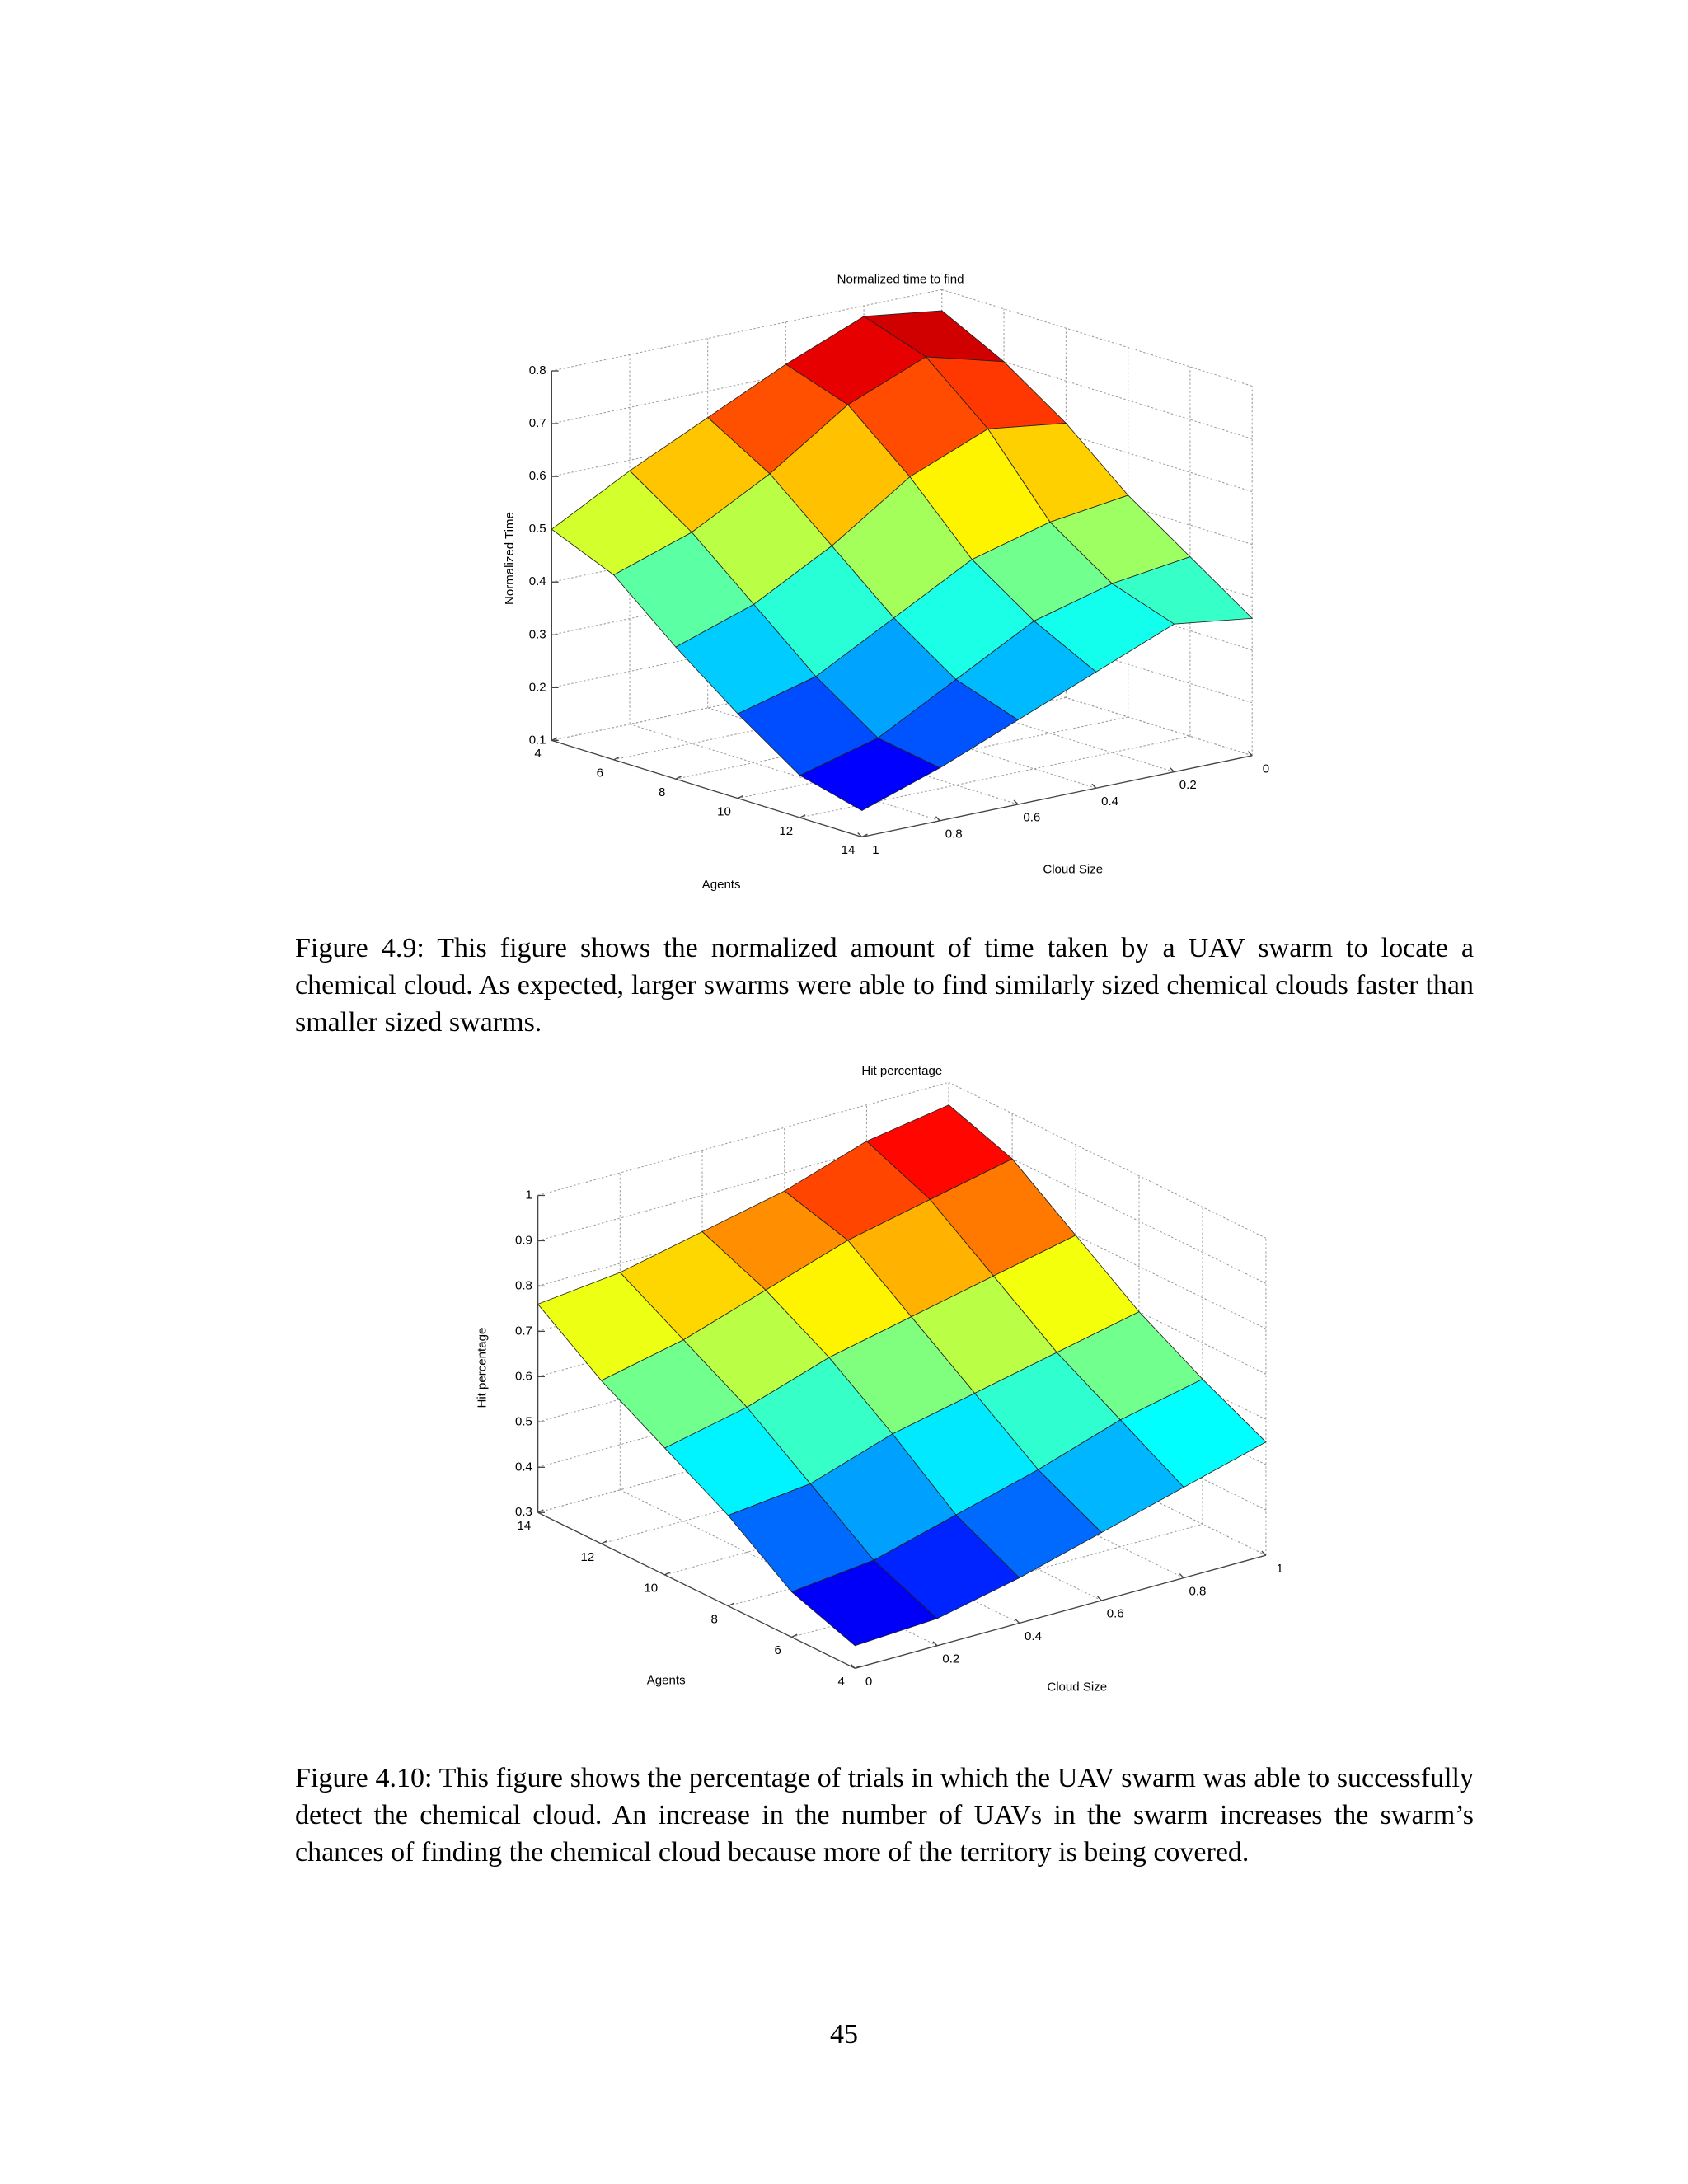 This screenshot has height=2184, width=1688. Describe the element at coordinates (537, 740) in the screenshot. I see `z-tick-label: 0.1` at that location.